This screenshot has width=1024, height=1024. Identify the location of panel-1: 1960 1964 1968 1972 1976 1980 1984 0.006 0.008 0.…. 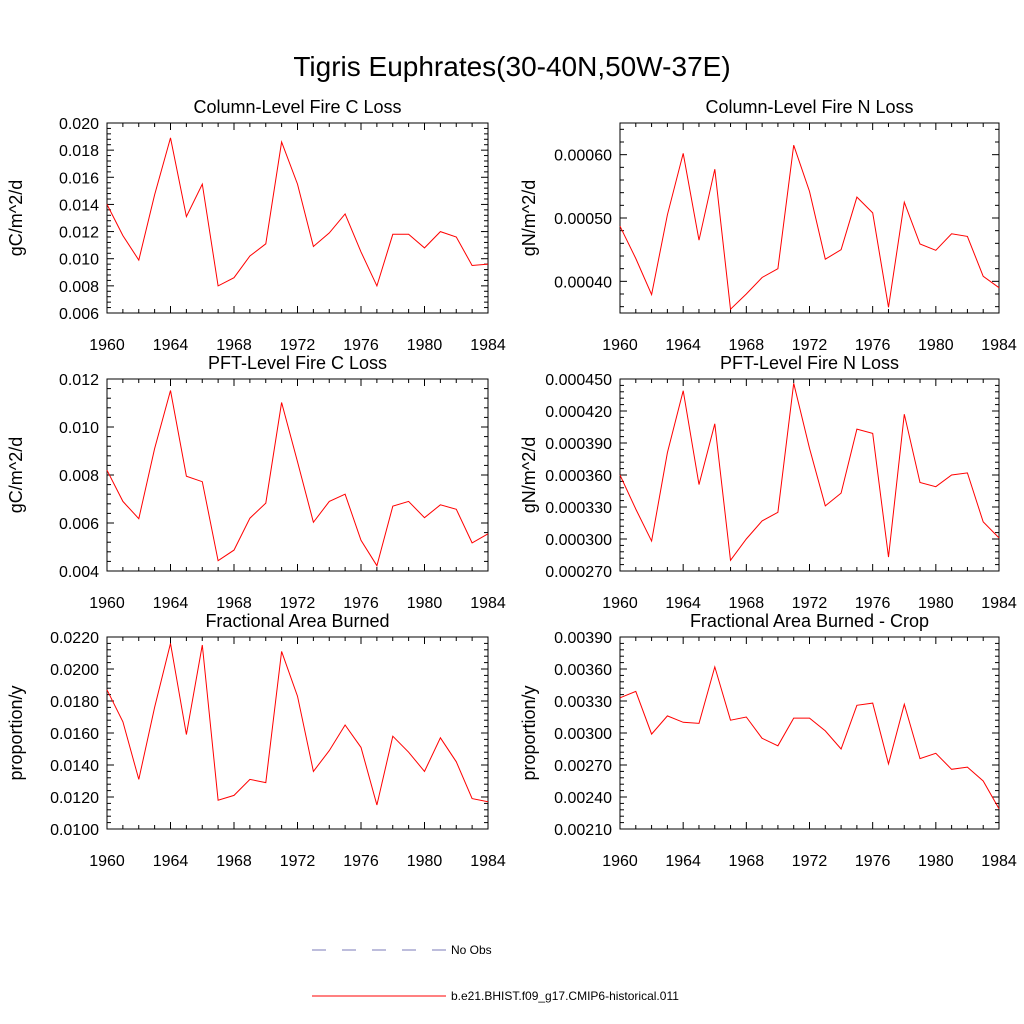
(256, 225).